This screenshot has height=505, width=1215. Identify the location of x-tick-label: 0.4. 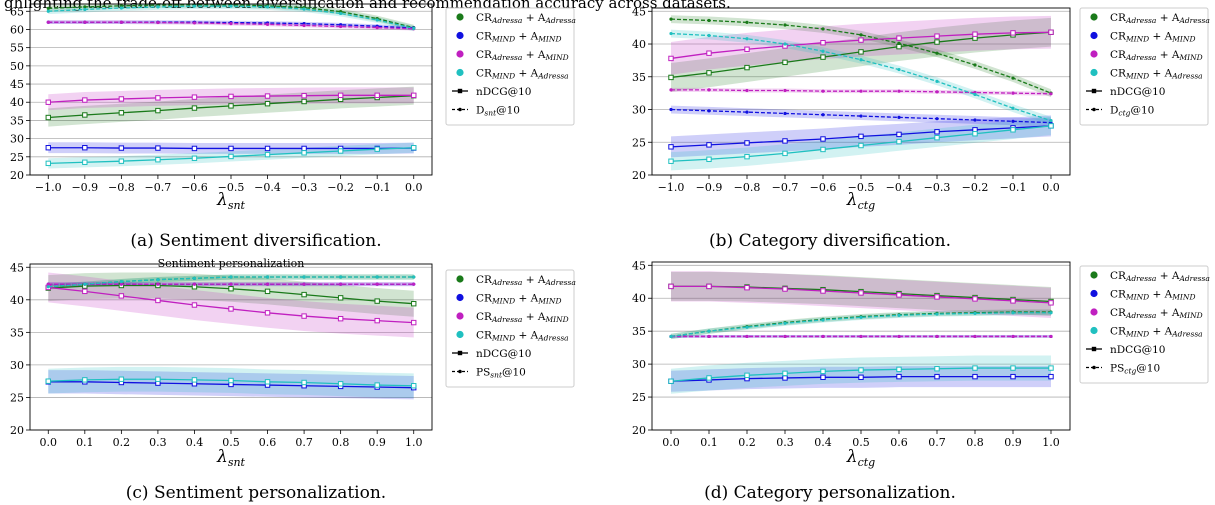
(823, 442).